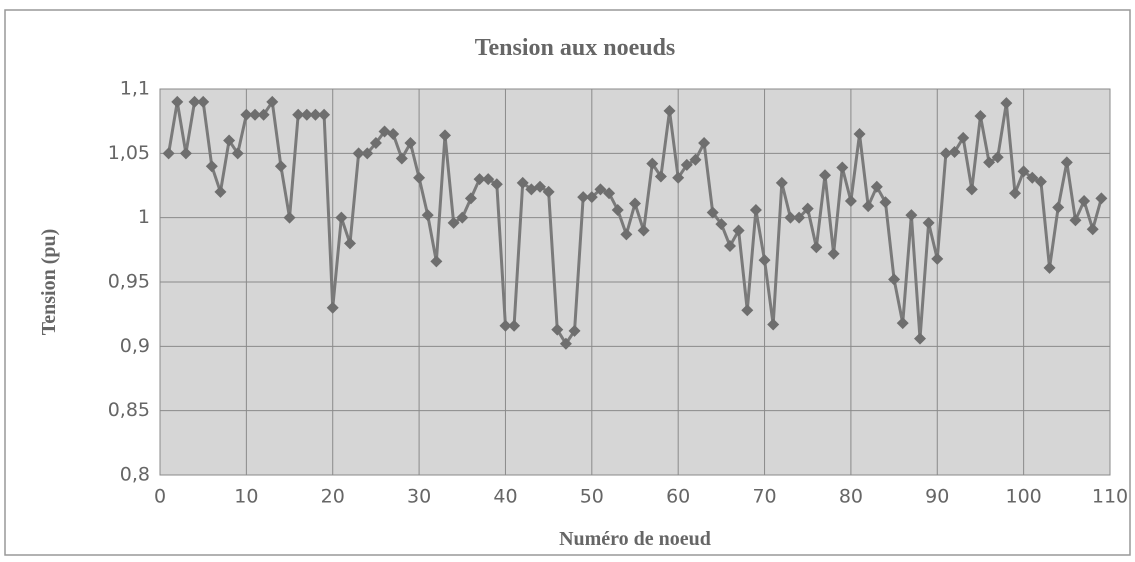  I want to click on chart-title: Tension aux noeuds, so click(575, 48).